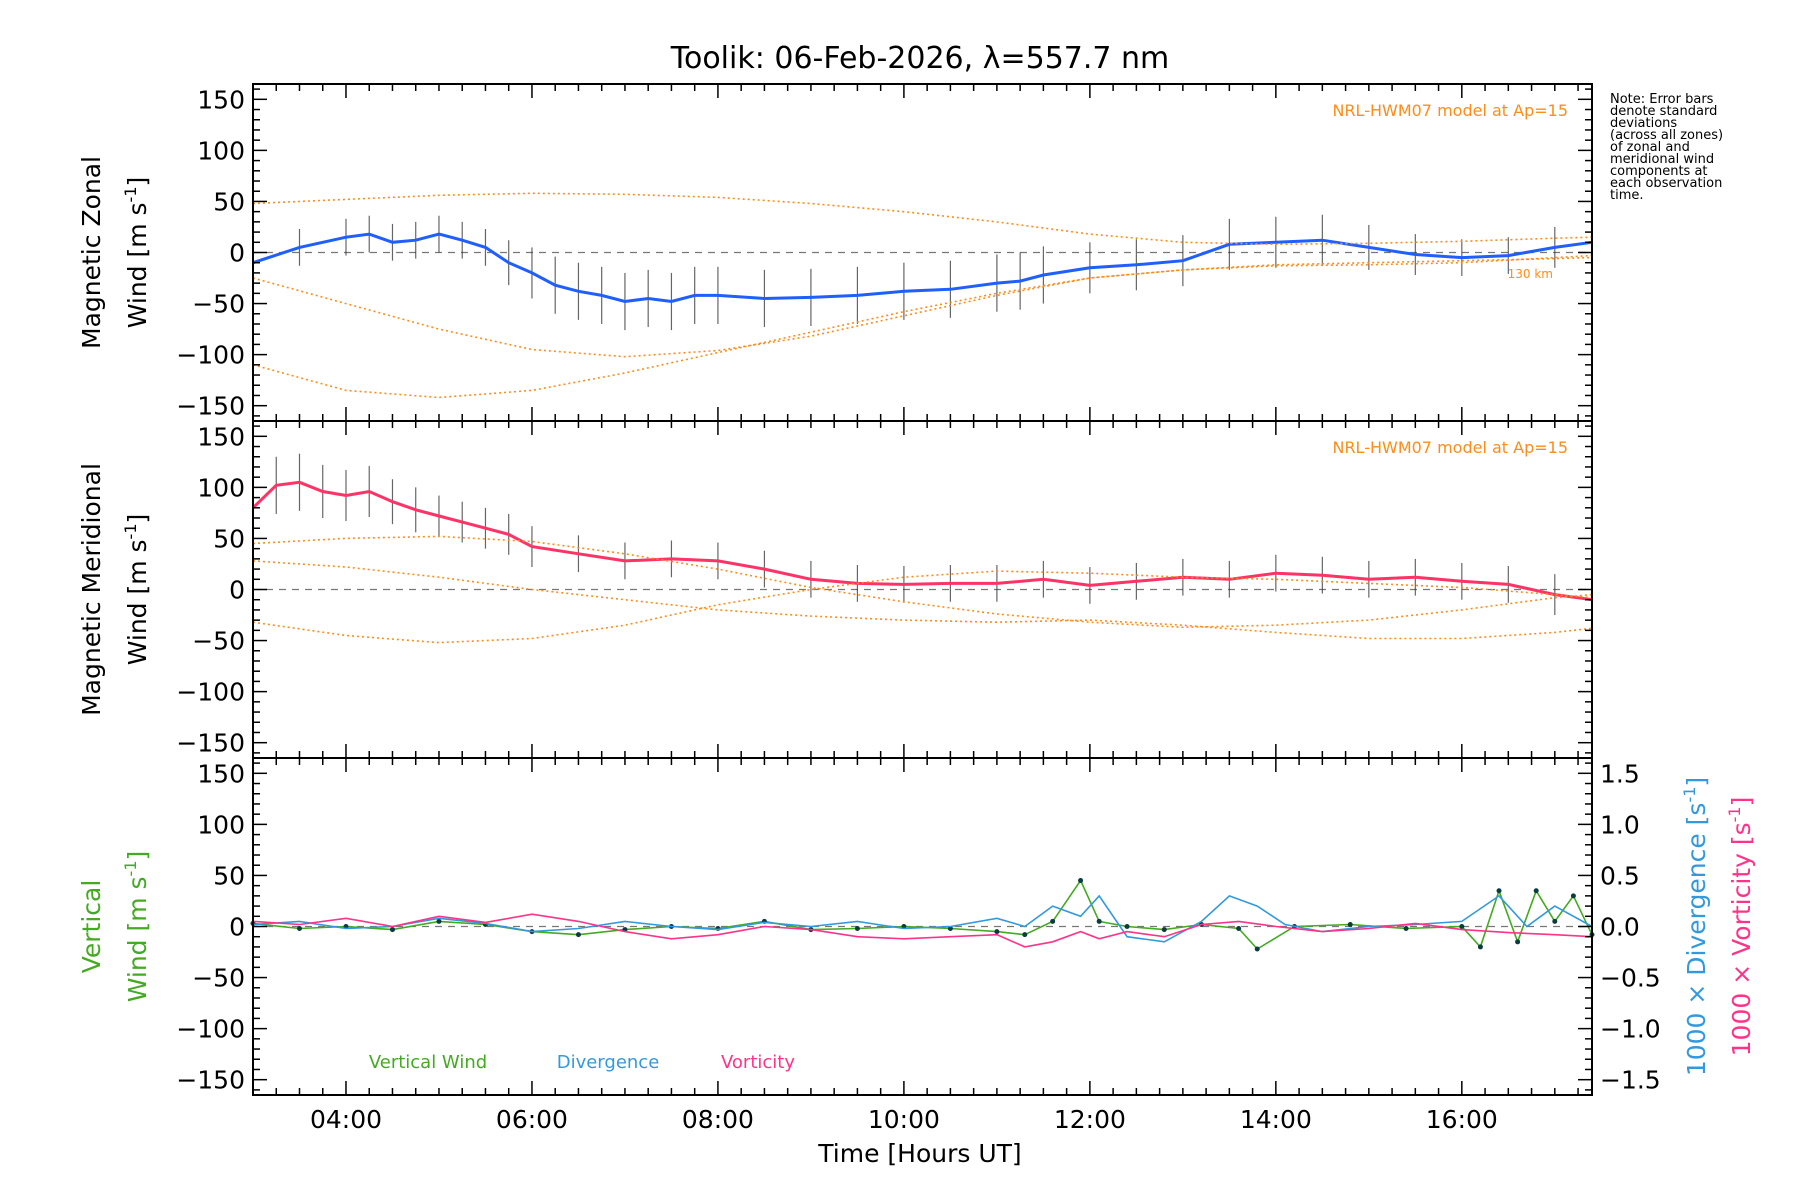 The height and width of the screenshot is (1200, 1800). Describe the element at coordinates (919, 1153) in the screenshot. I see `x-axis-label: Time [Hours UT]` at that location.